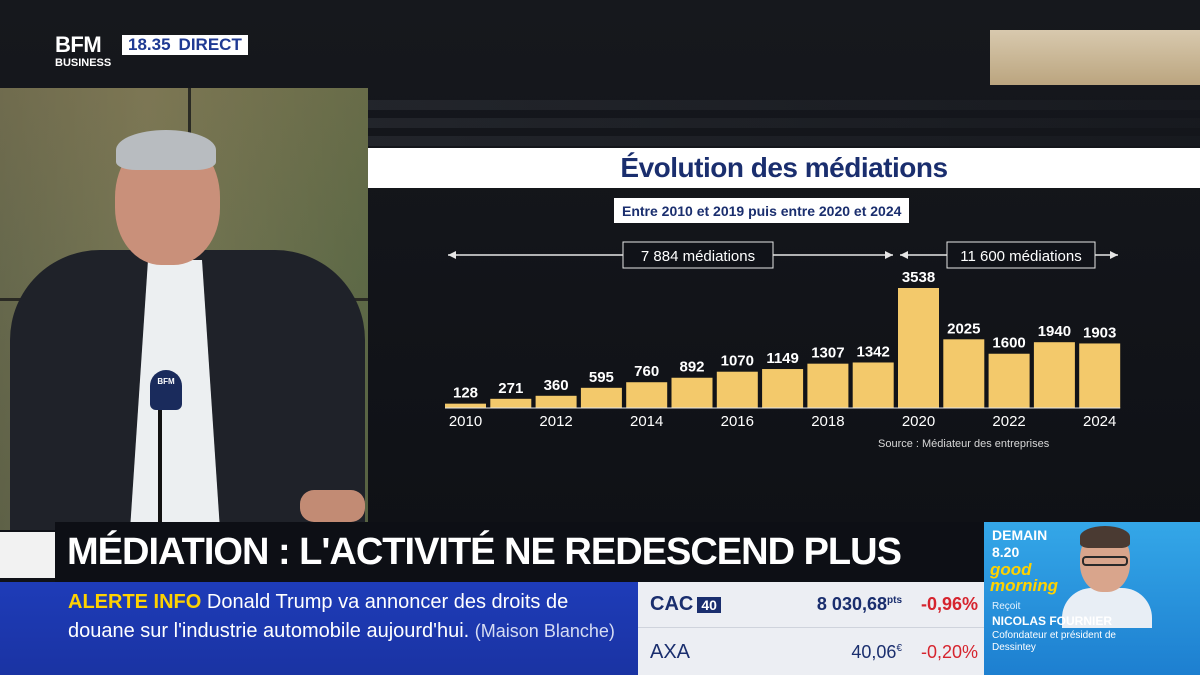 This screenshot has height=675, width=1200. I want to click on market-value-text: 40,06, so click(874, 651).